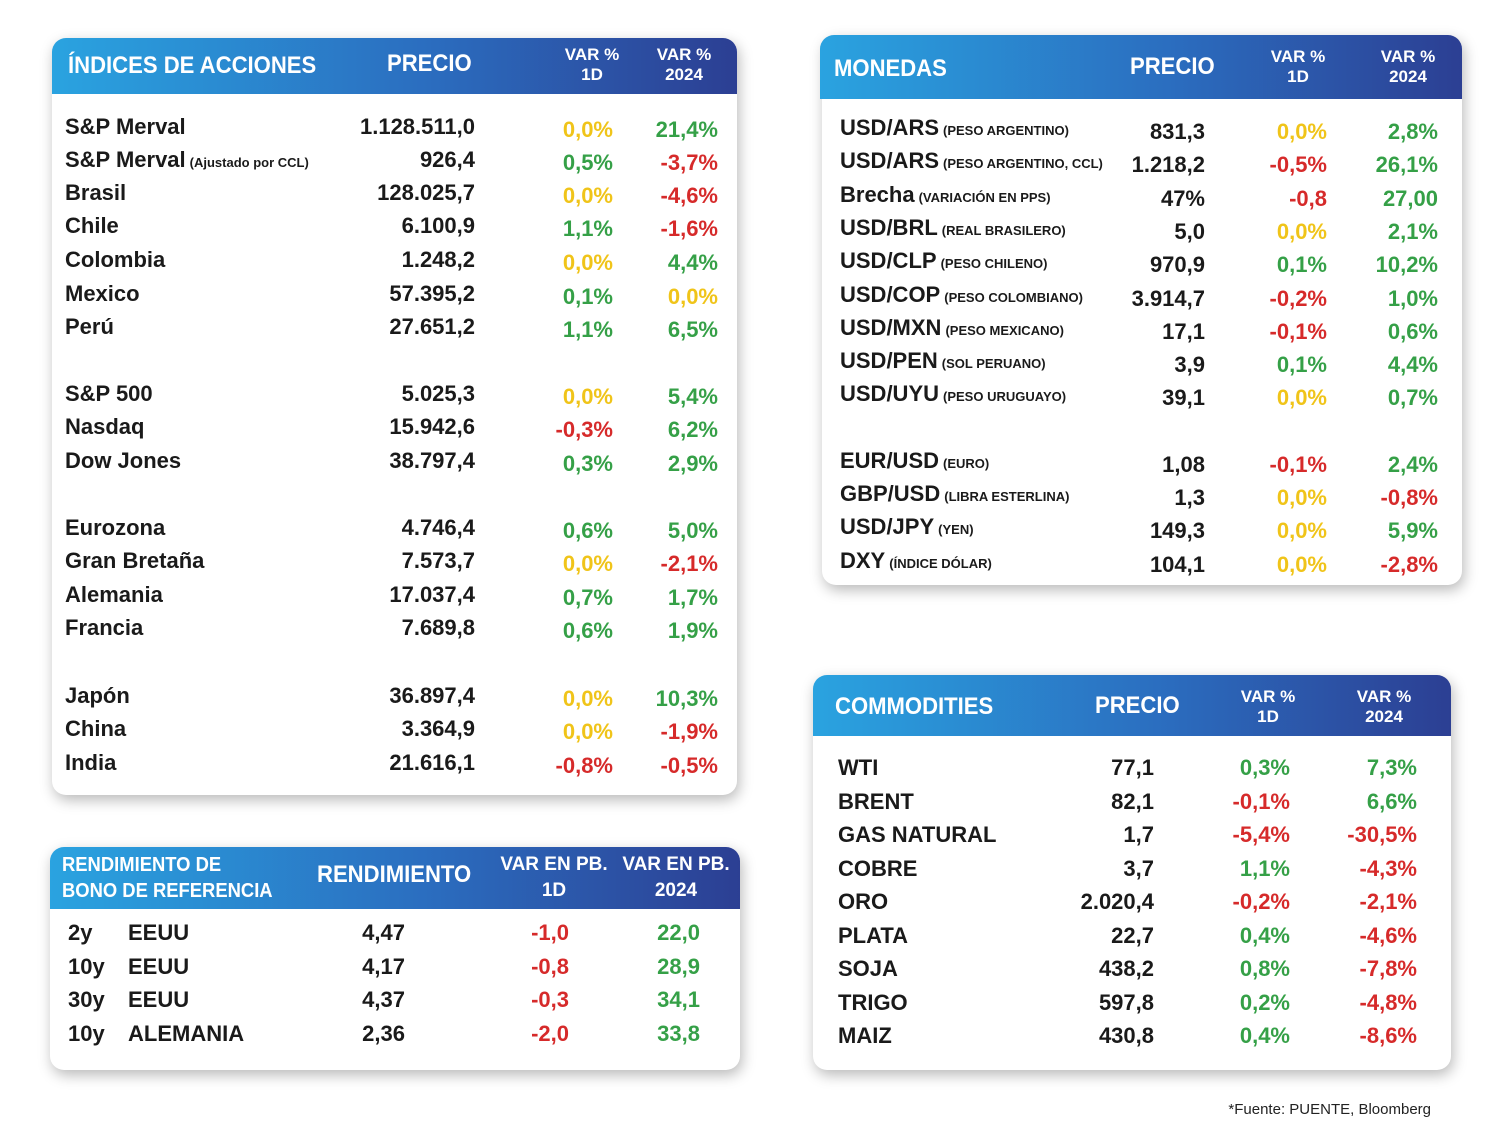 This screenshot has width=1509, height=1145. I want to click on index-var-1d: -0,3%, so click(584, 429).